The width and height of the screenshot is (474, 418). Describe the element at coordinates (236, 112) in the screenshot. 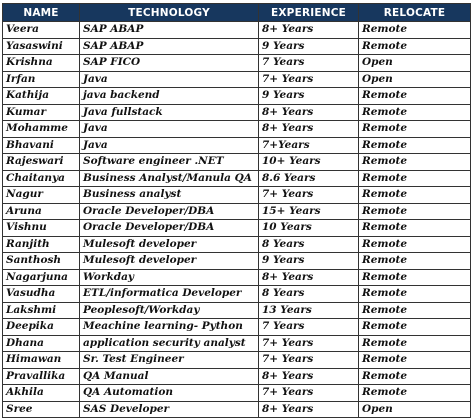

I see `table-row: Kumar Java fullstack 8+ Years Remote` at that location.